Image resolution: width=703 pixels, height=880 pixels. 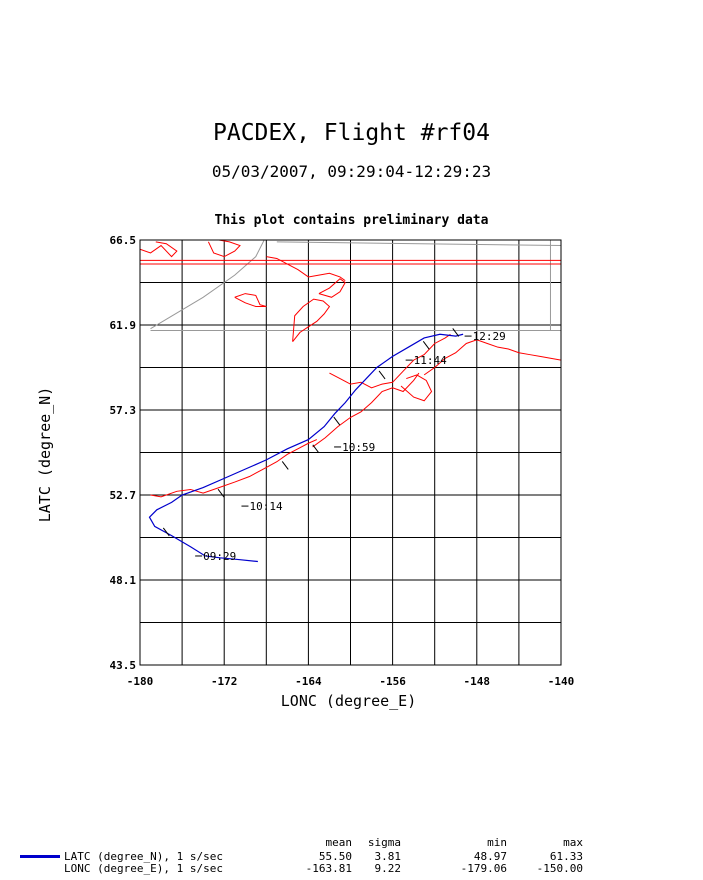 I want to click on y-tick-label: 61.9, so click(x=123, y=325).